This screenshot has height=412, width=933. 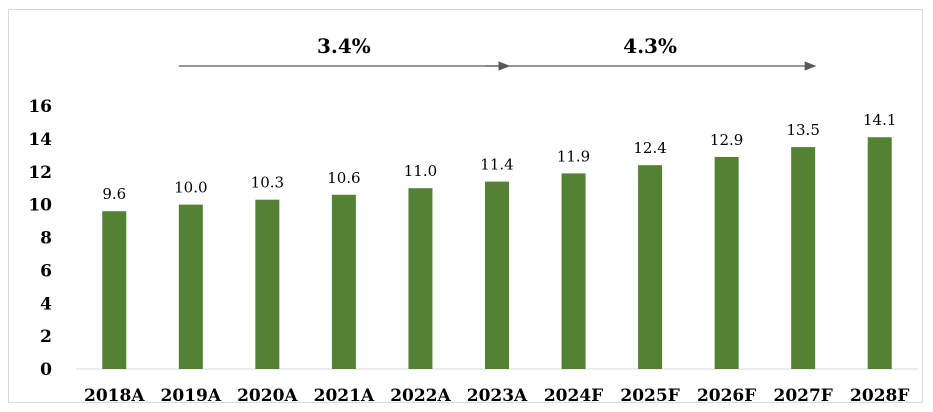 I want to click on y-tick-label: 8, so click(x=46, y=239).